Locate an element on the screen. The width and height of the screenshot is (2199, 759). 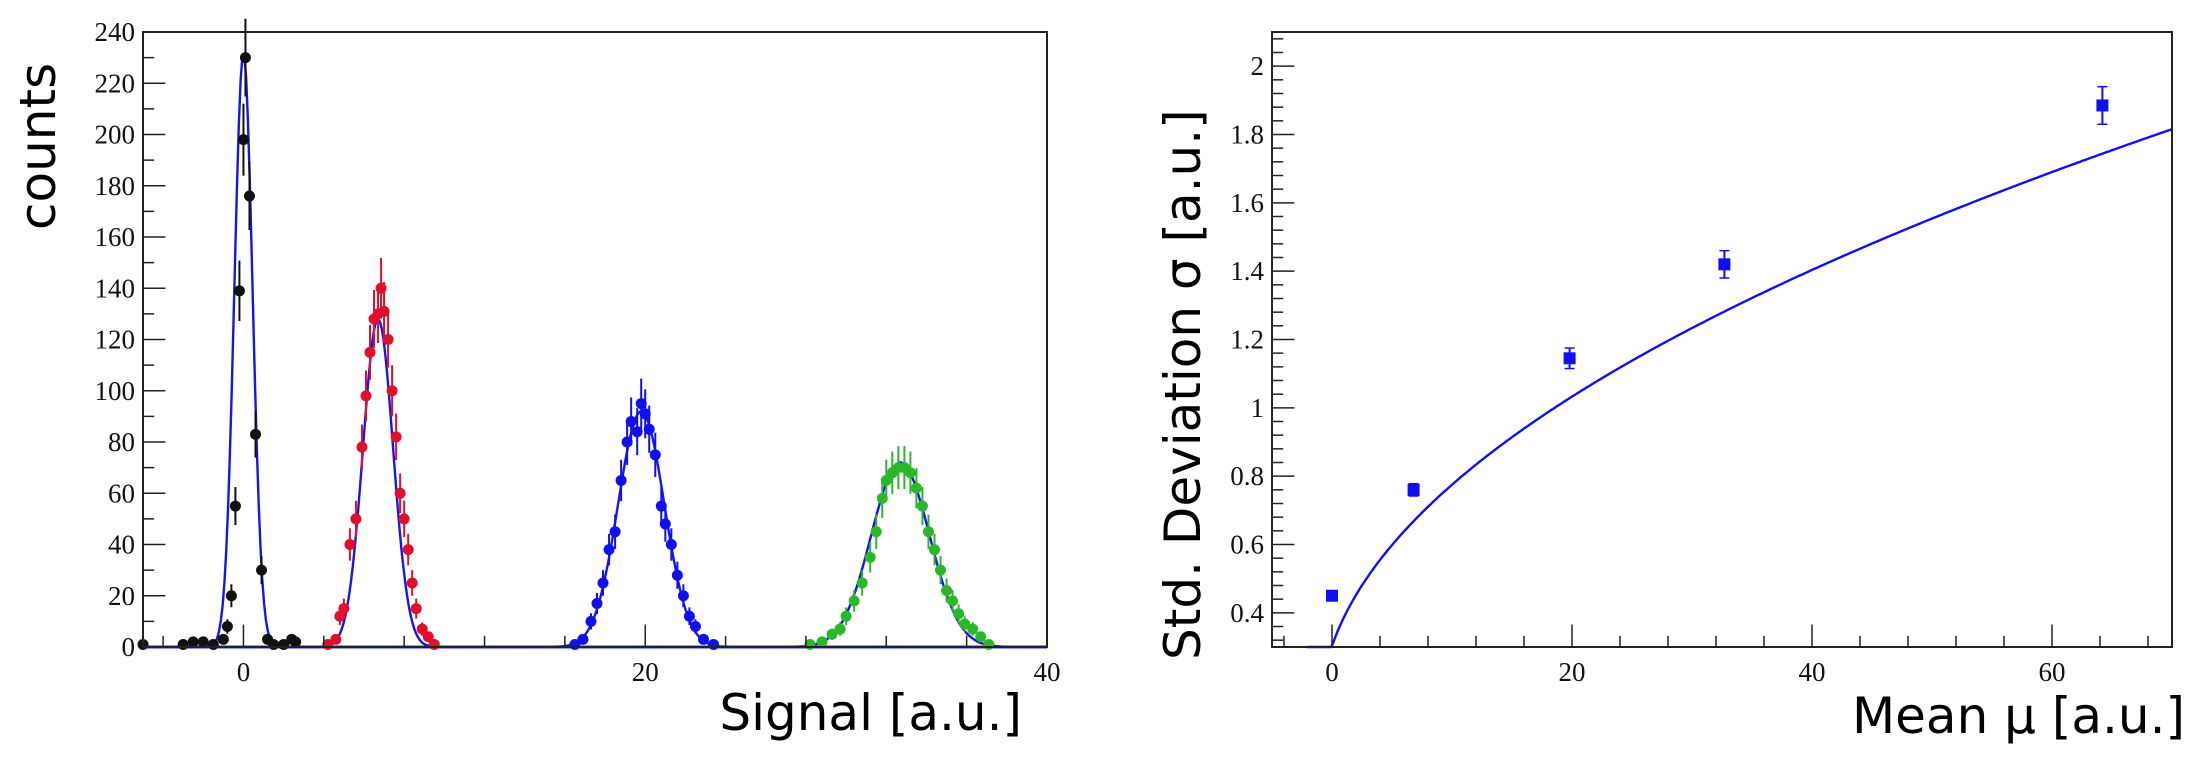
y-tick-label: 40 is located at coordinates (121, 545).